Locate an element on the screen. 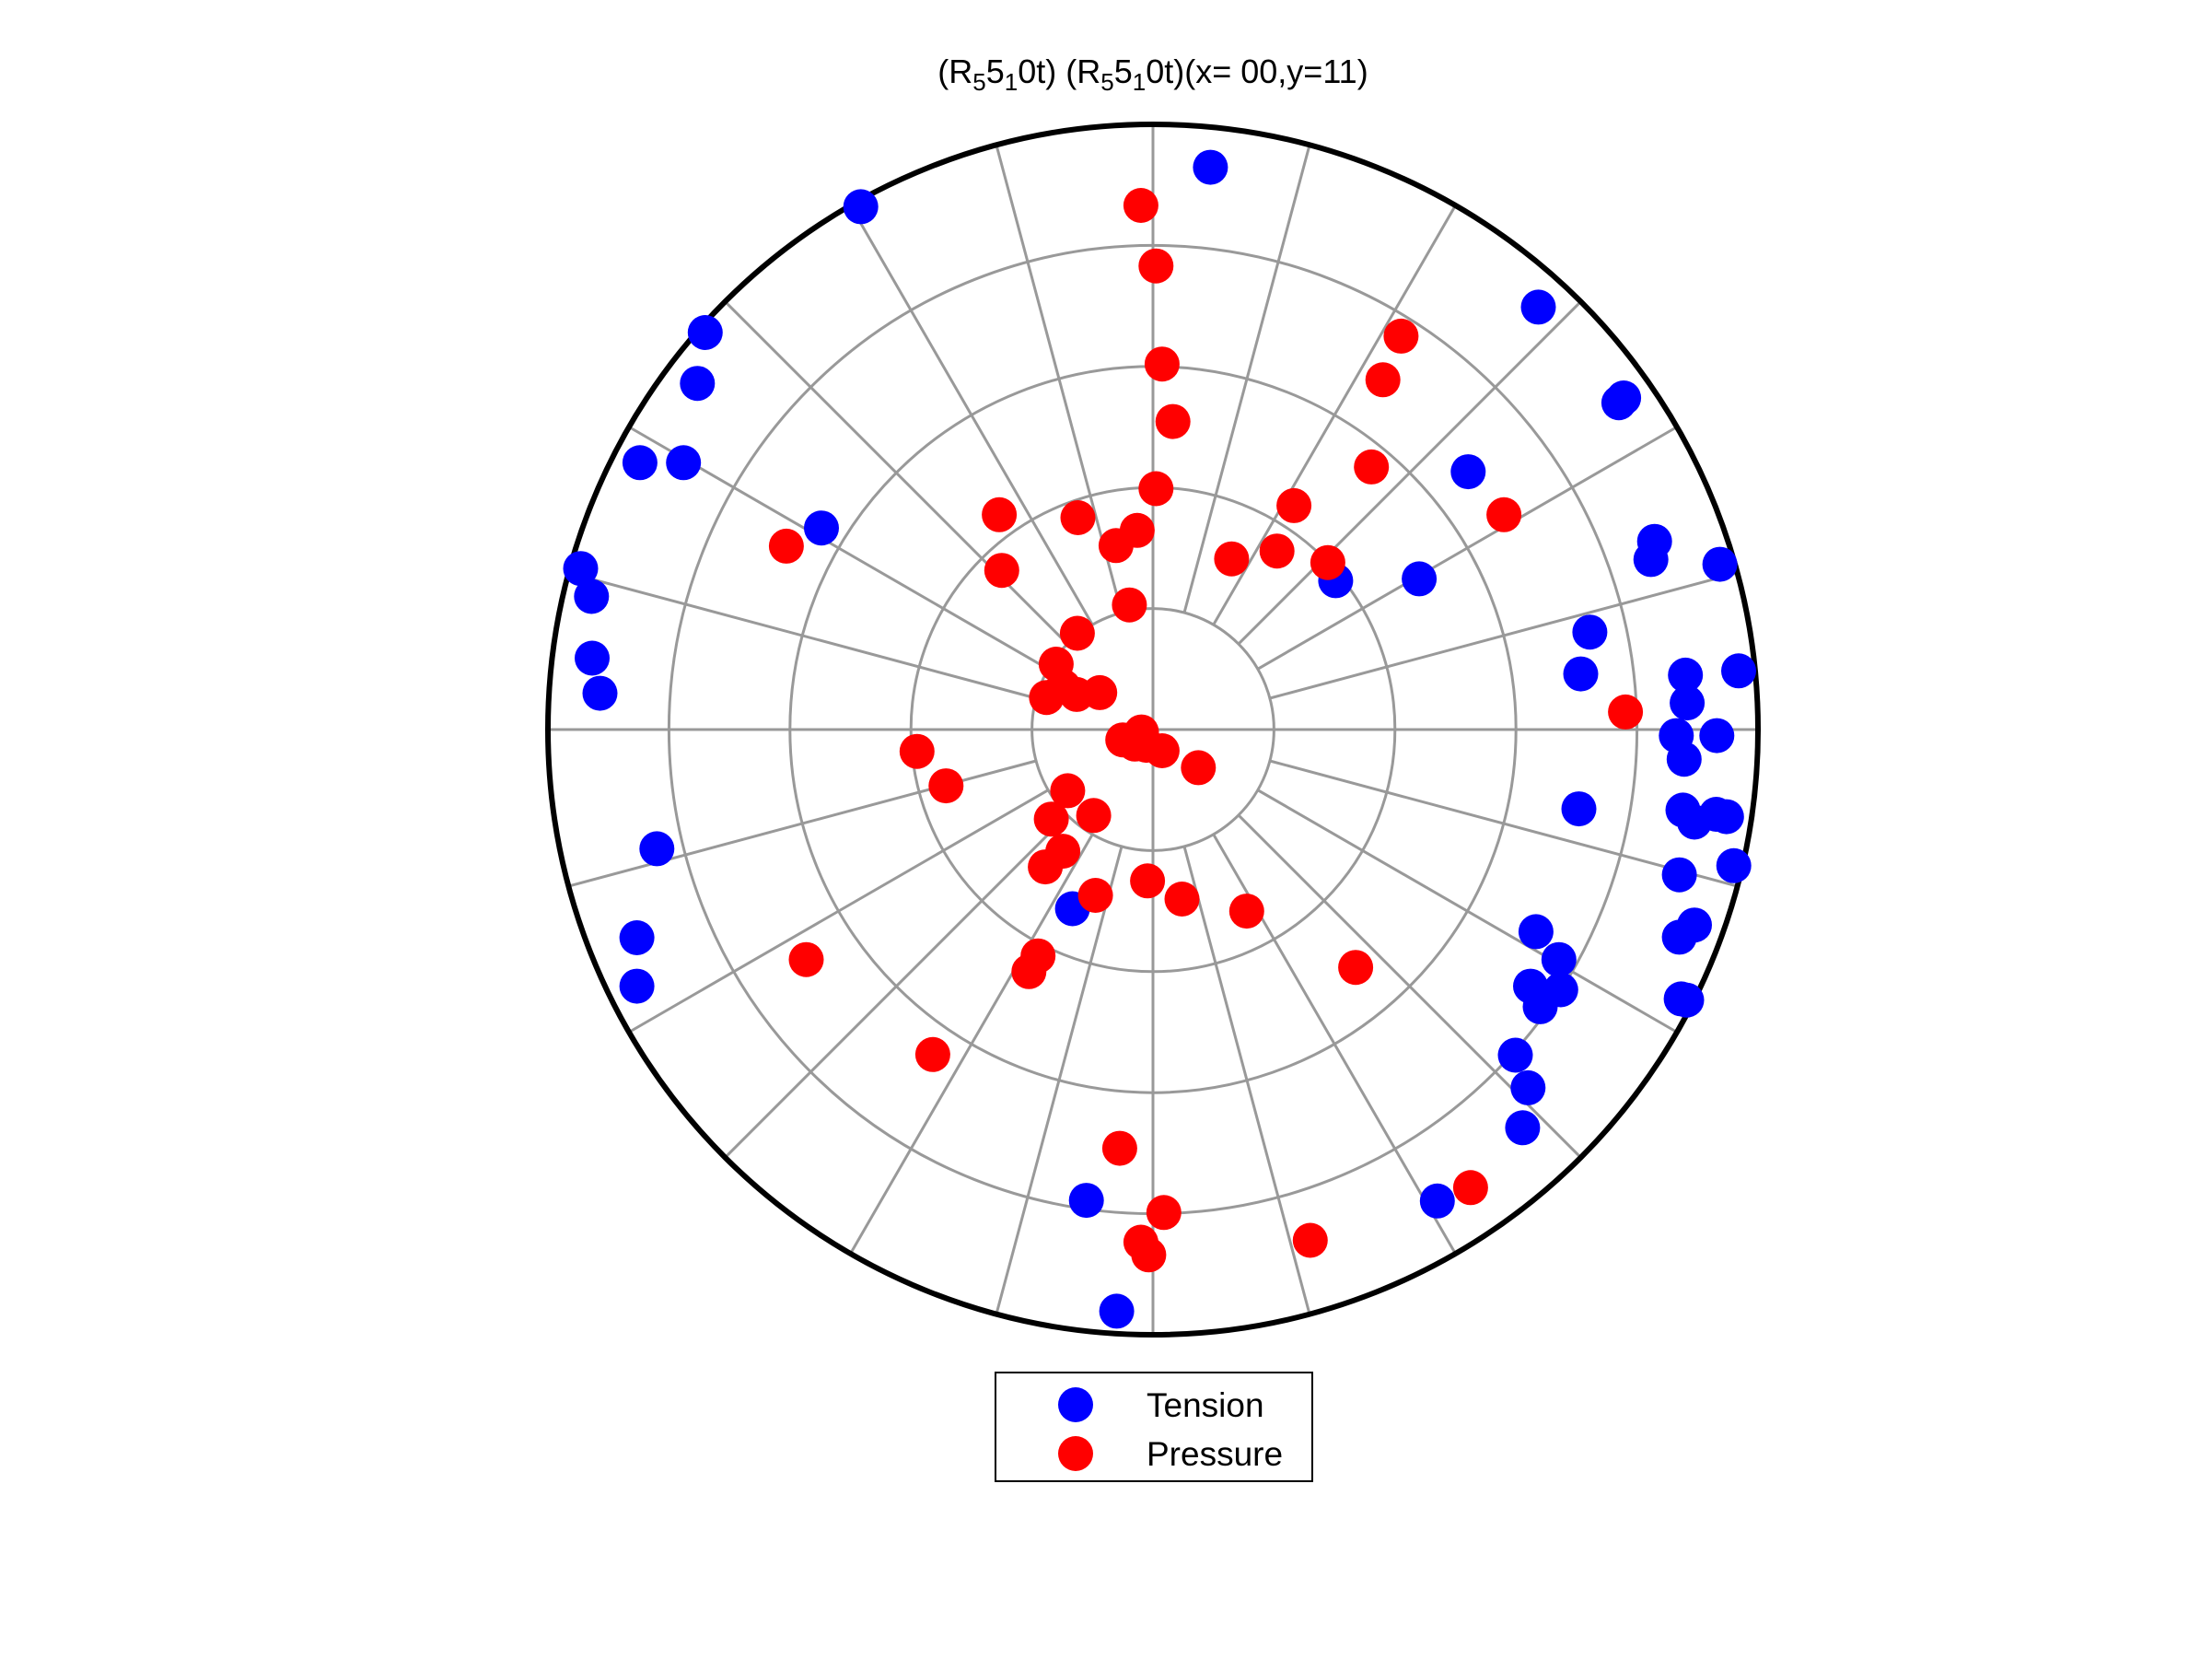 The width and height of the screenshot is (2212, 1659). legend-label-pressure: Pressure is located at coordinates (1215, 1454).